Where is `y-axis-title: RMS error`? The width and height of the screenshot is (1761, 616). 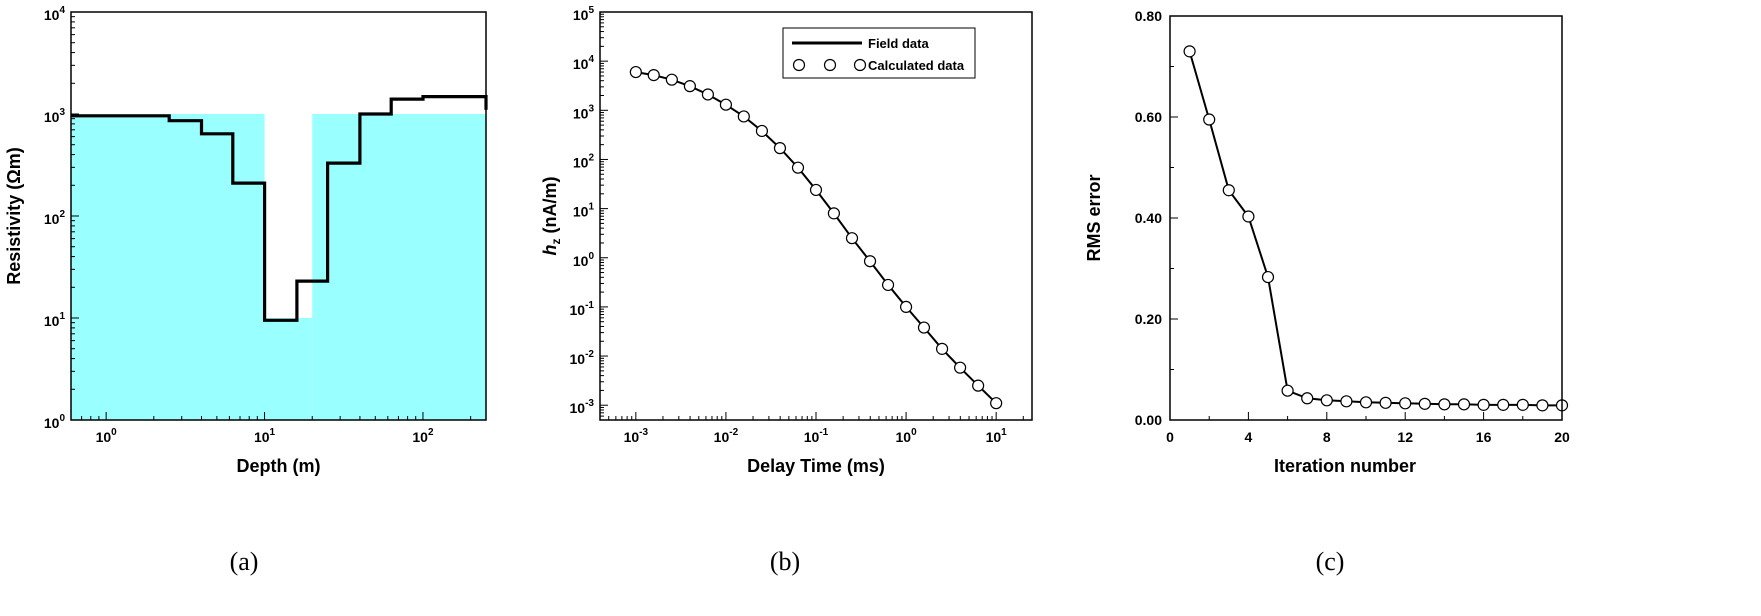 y-axis-title: RMS error is located at coordinates (1094, 217).